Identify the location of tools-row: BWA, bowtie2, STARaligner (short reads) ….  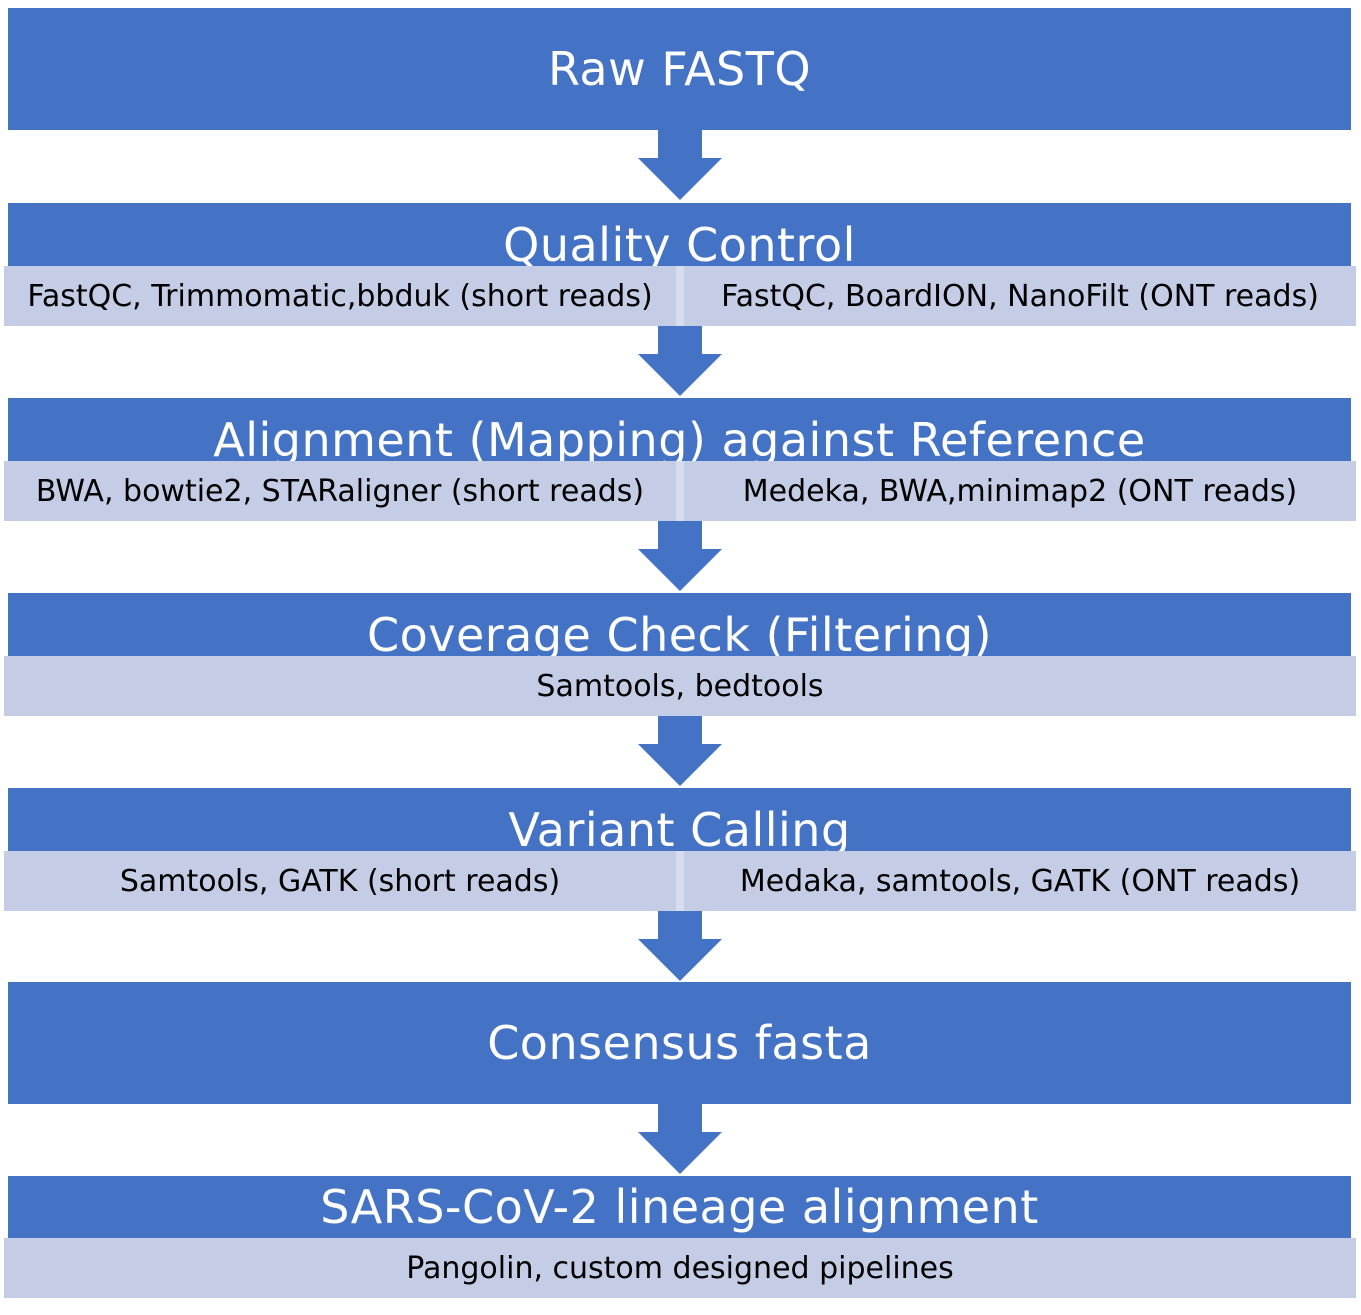
(680, 491).